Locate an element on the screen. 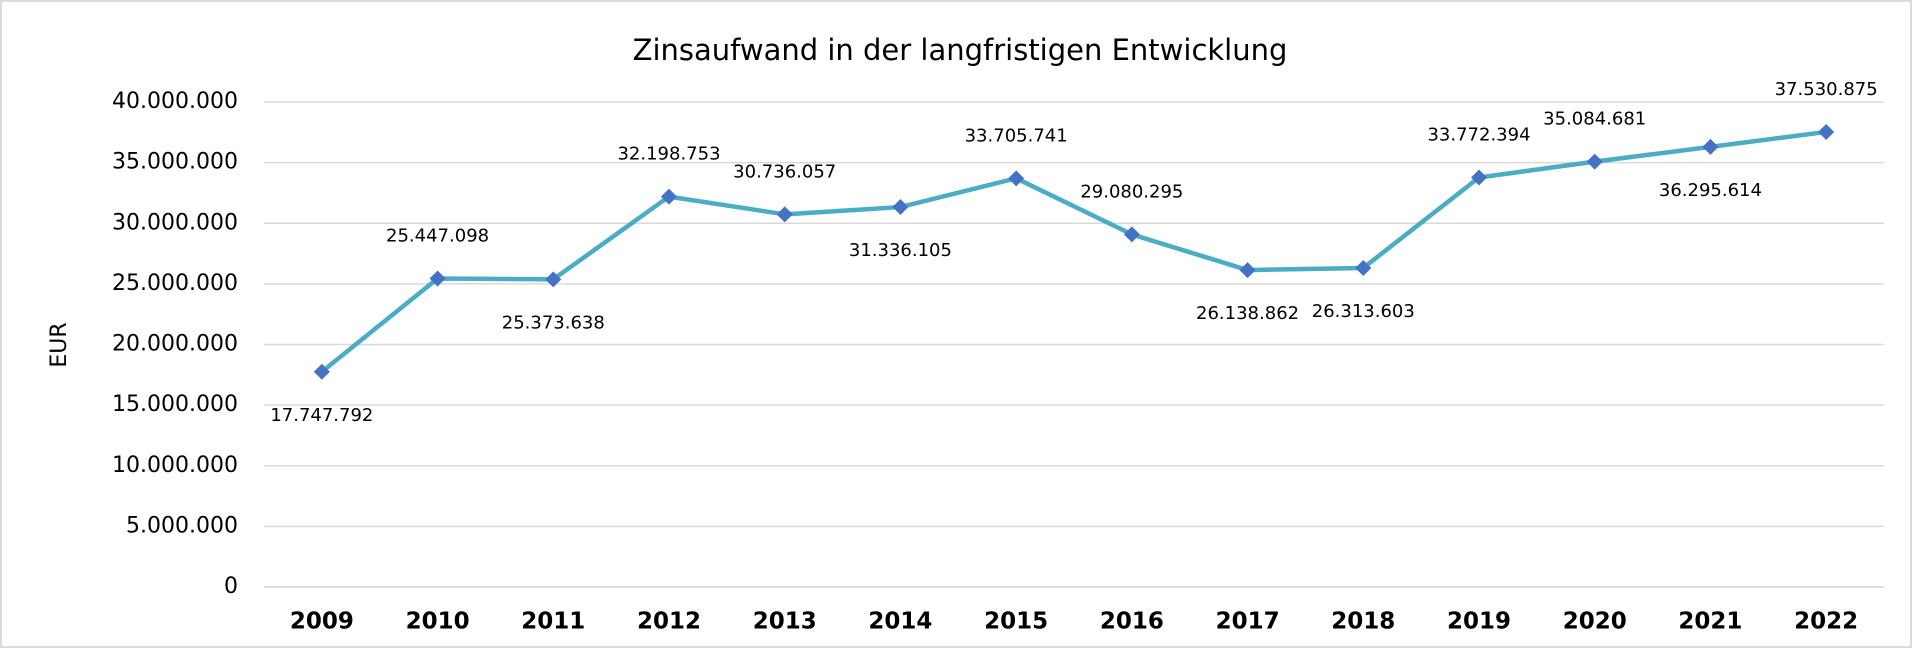 The height and width of the screenshot is (648, 1912). data-label: 29.080.295 is located at coordinates (1131, 191).